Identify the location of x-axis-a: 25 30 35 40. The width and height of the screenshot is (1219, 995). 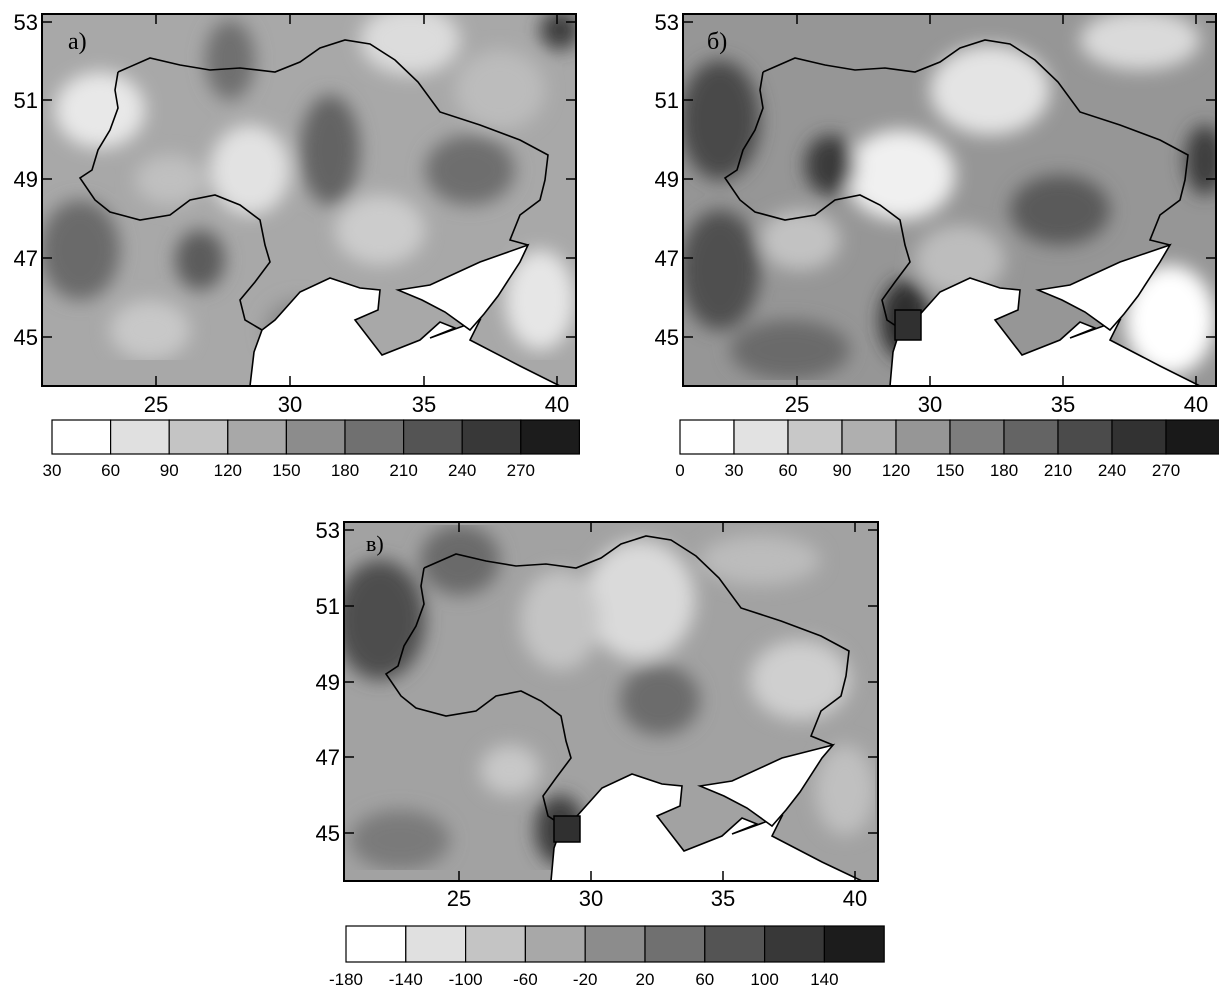
(356, 215).